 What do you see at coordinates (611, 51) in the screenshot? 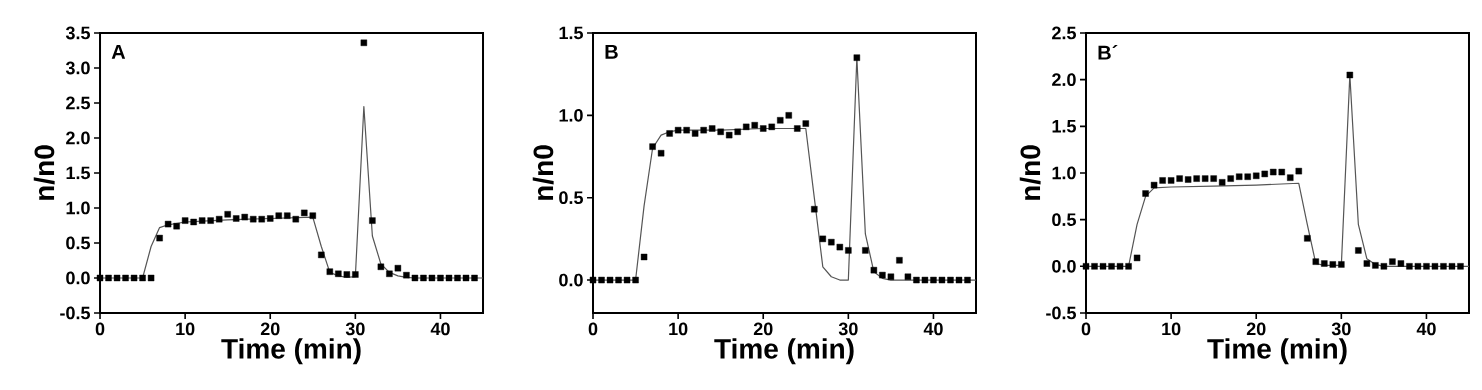
I see `chart-title: B` at bounding box center [611, 51].